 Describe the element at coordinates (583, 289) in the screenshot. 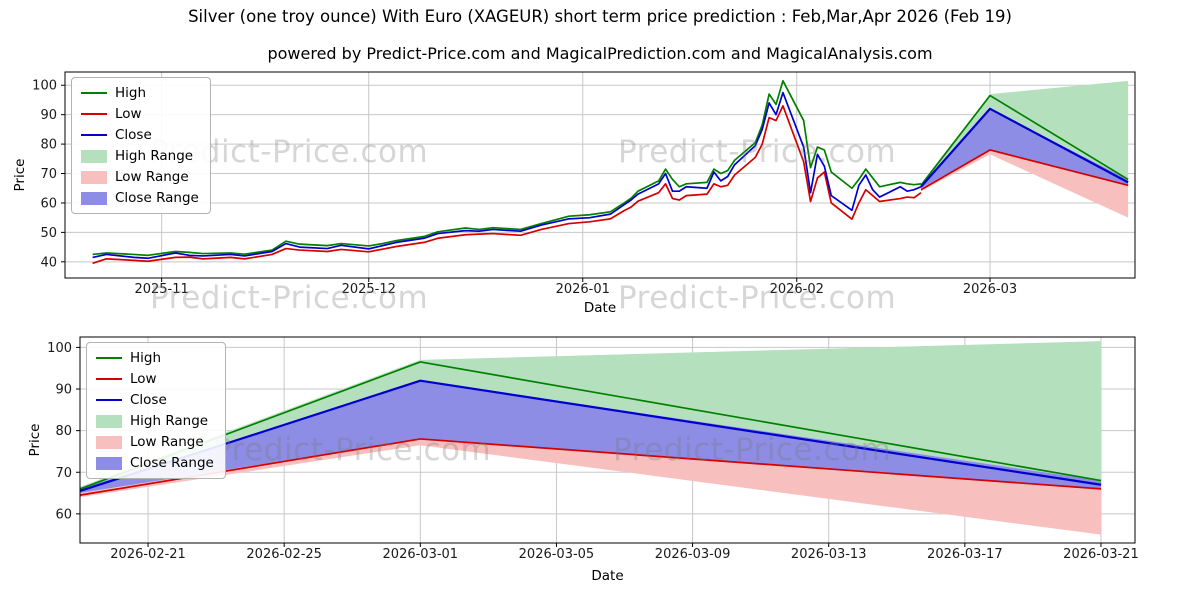

I see `x-tick-label: 2026-01` at that location.